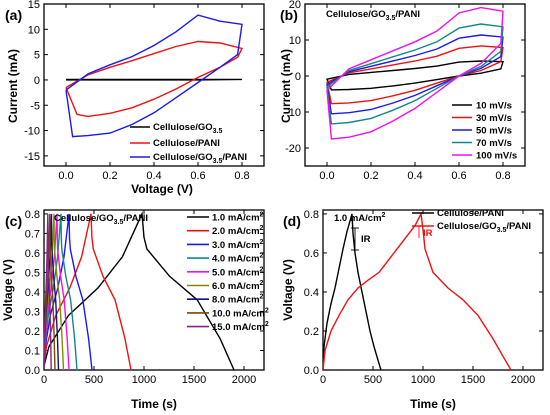  What do you see at coordinates (197, 176) in the screenshot?
I see `panel-a-x-tick-label-3: 0.6` at bounding box center [197, 176].